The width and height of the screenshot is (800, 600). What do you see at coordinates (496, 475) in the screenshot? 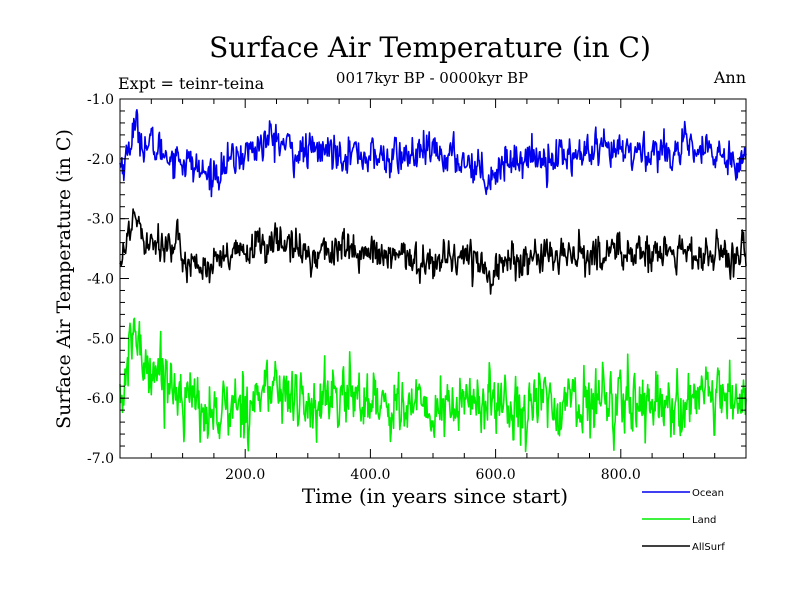
I see `x-tick-label: 600.0` at bounding box center [496, 475].